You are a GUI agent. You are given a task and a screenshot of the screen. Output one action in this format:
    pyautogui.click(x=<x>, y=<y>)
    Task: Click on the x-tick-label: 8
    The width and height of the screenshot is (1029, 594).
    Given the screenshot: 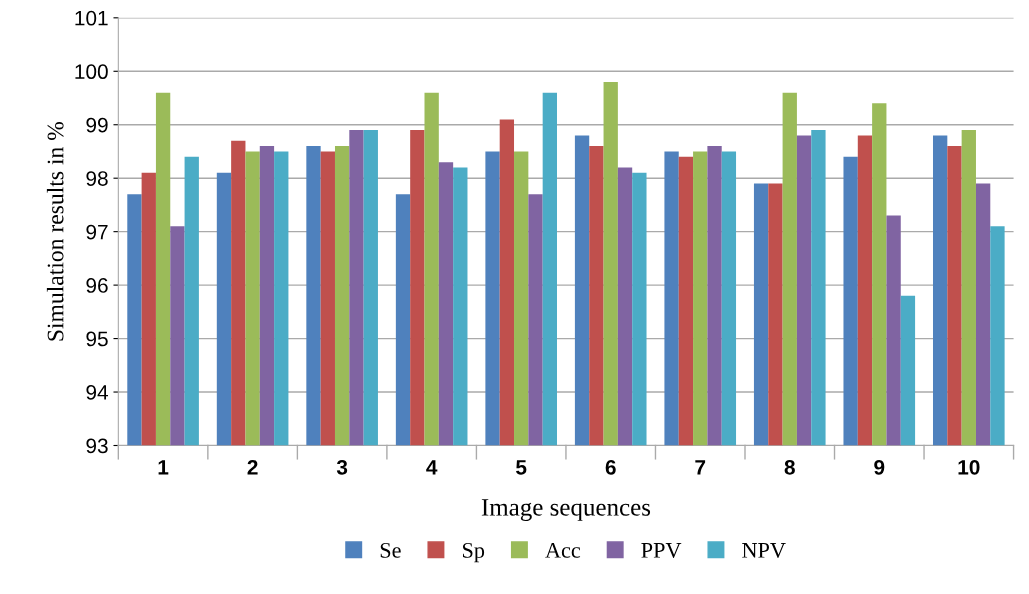 What is the action you would take?
    pyautogui.click(x=789, y=467)
    